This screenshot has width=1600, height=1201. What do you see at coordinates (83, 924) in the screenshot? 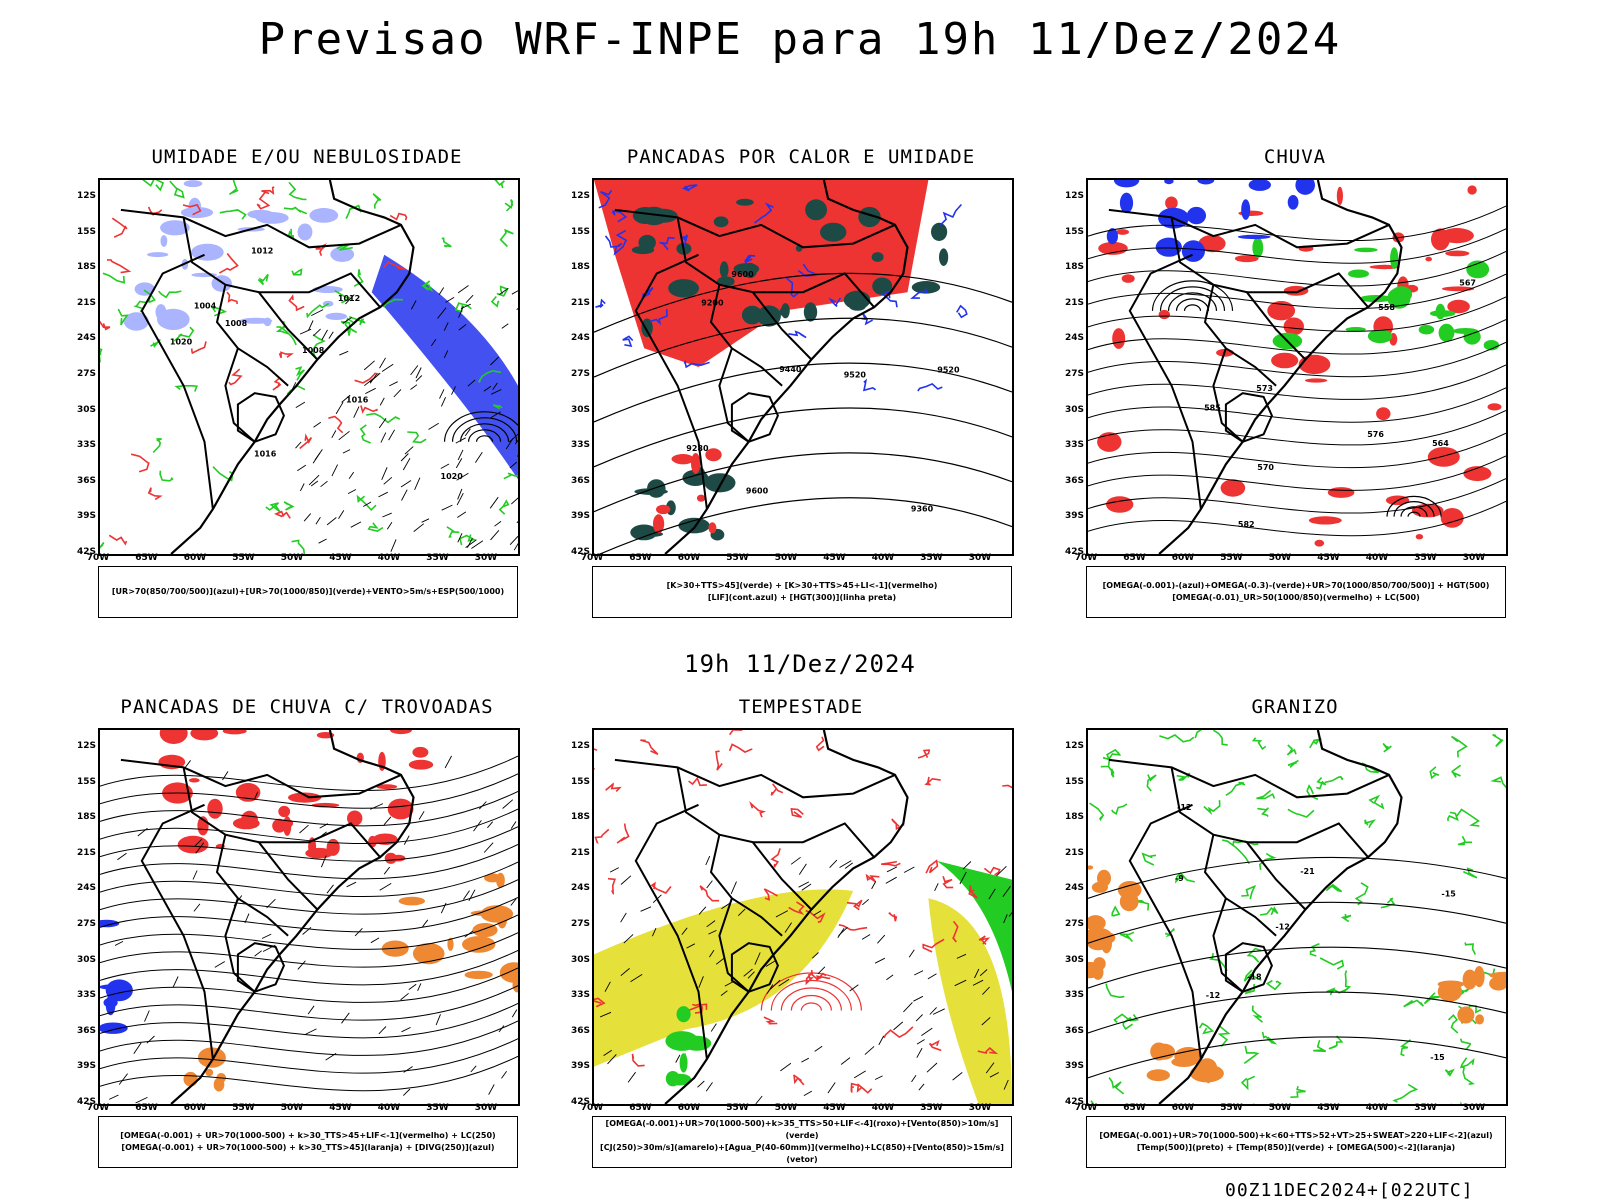
I see `y-tick-label: 27S` at bounding box center [83, 924].